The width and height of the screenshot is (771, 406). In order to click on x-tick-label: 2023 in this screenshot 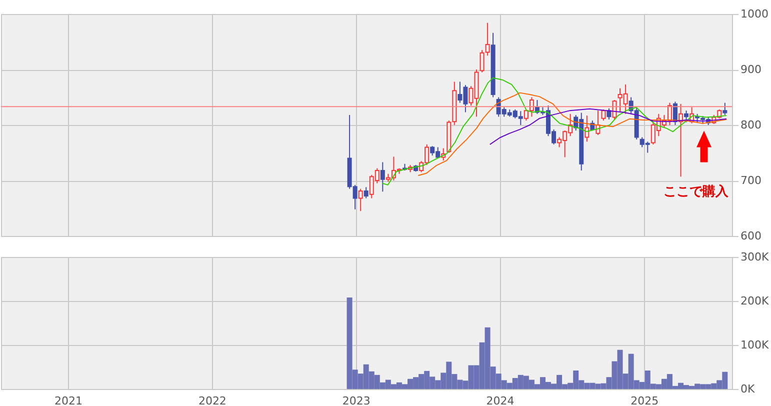, I will do `click(356, 400)`.